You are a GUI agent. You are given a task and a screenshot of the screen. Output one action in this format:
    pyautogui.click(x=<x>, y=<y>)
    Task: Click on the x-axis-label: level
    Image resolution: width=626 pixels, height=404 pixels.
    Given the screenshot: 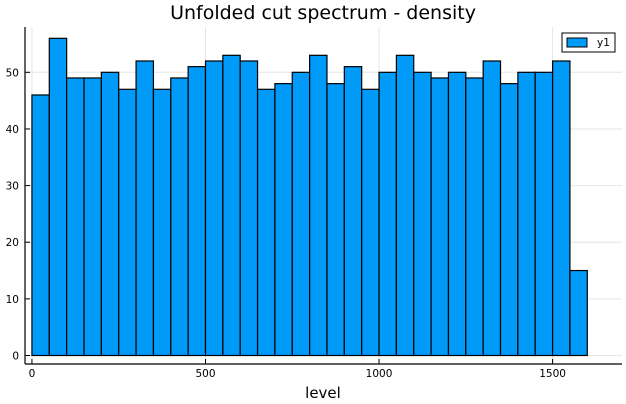 What is the action you would take?
    pyautogui.click(x=323, y=393)
    